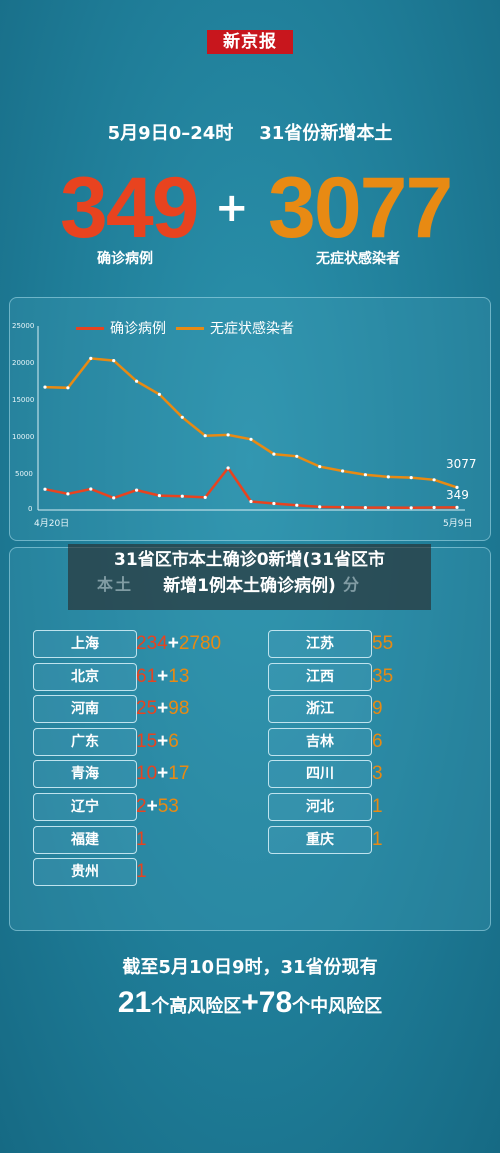  What do you see at coordinates (382, 677) in the screenshot?
I see `province-counts: 35` at bounding box center [382, 677].